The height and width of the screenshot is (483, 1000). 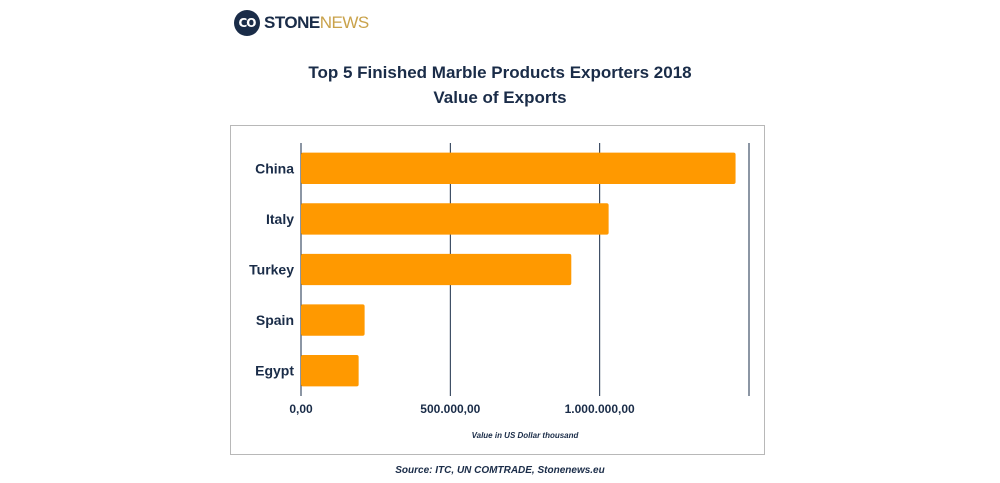 What do you see at coordinates (518, 168) in the screenshot?
I see `bar-china` at bounding box center [518, 168].